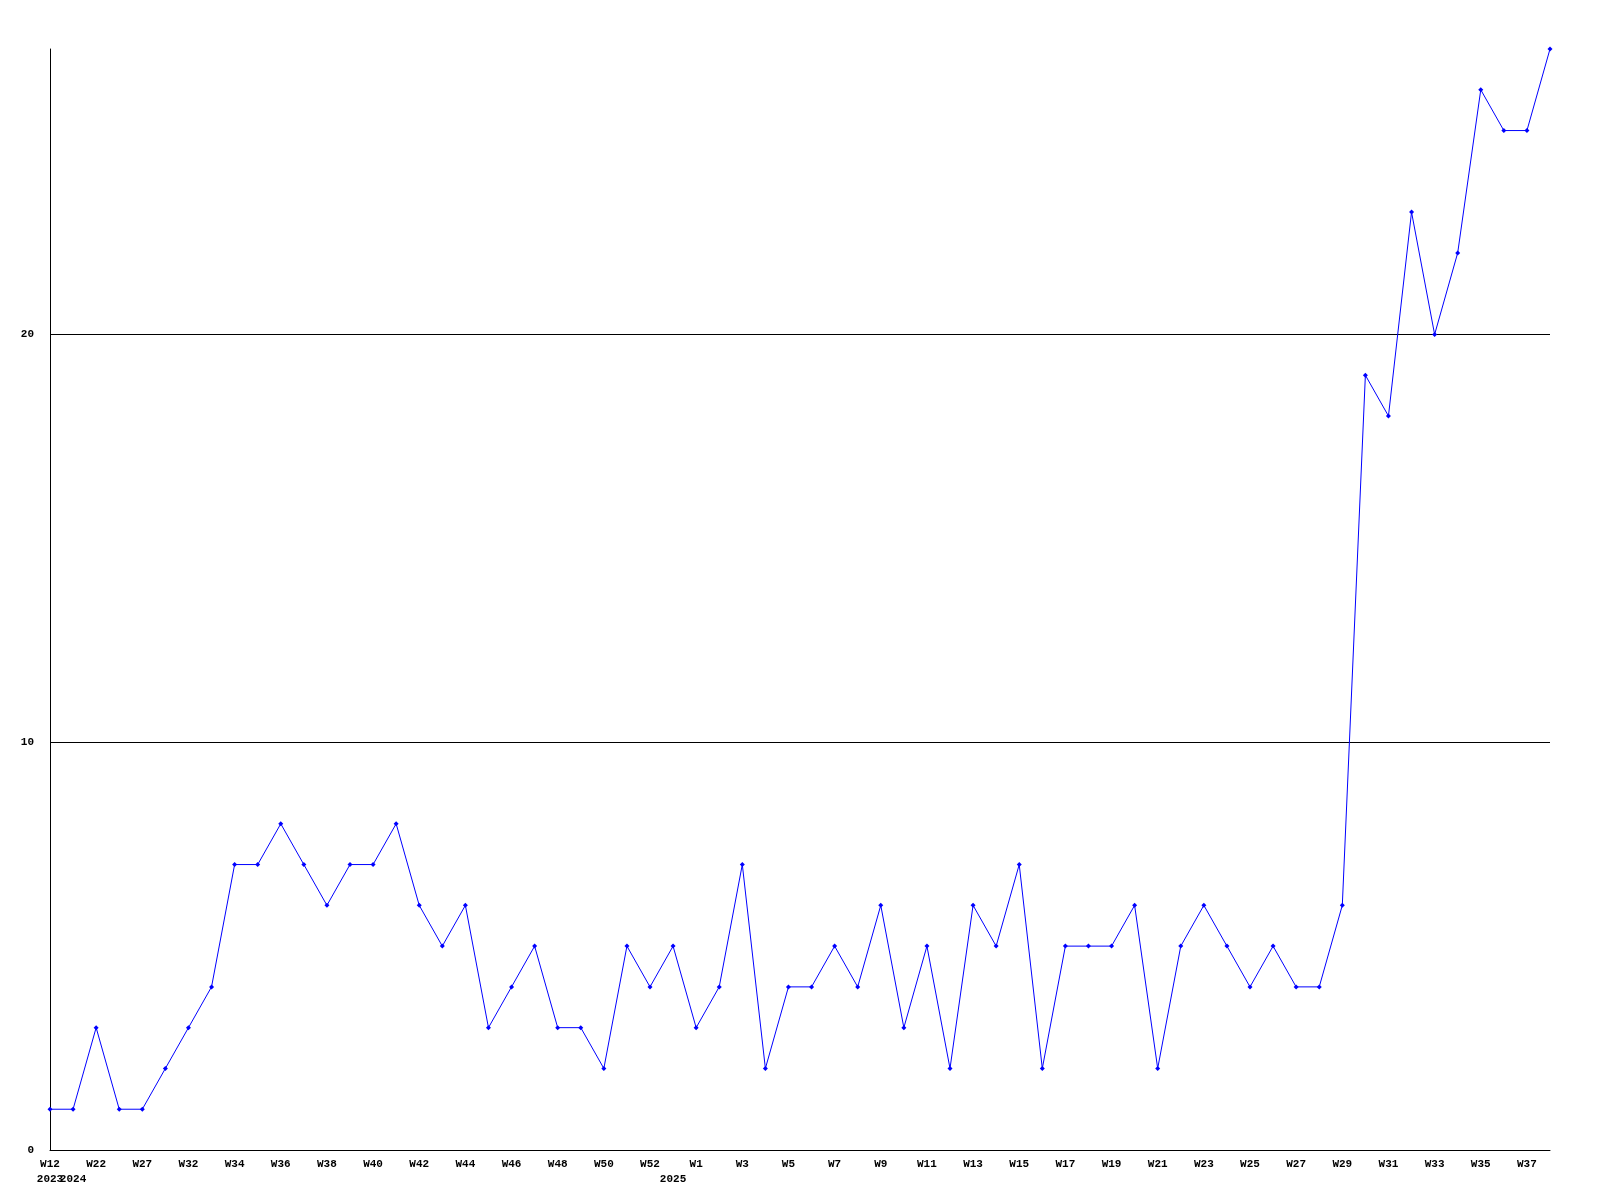 This screenshot has height=1200, width=1600. Describe the element at coordinates (1342, 1163) in the screenshot. I see `x-tick-label: W29` at that location.